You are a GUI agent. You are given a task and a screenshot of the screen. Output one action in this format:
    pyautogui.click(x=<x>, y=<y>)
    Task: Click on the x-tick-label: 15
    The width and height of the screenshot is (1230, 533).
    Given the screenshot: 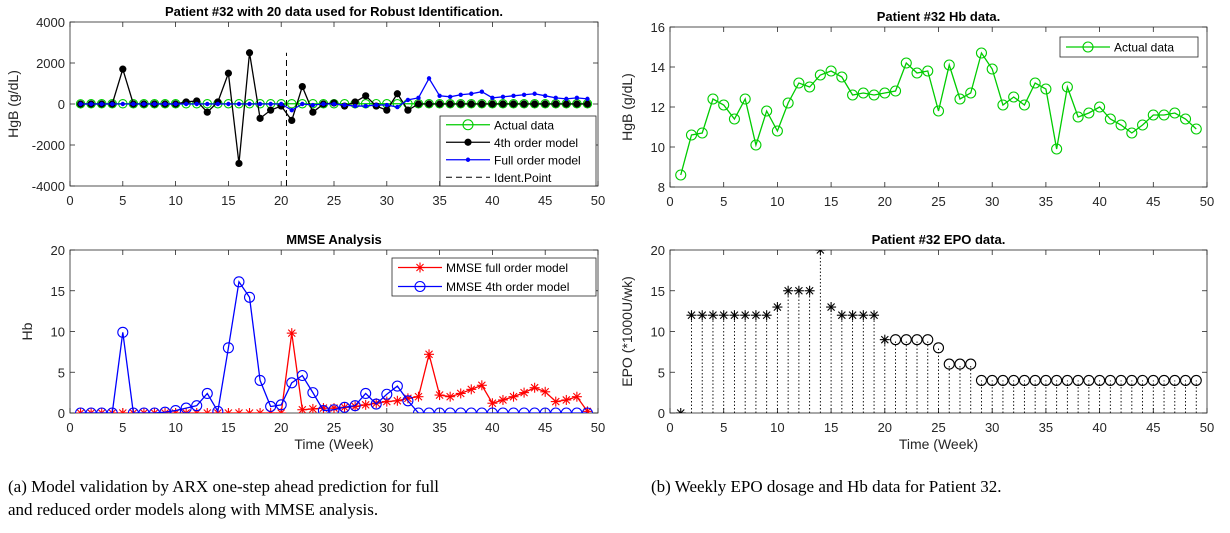 What is the action you would take?
    pyautogui.click(x=831, y=427)
    